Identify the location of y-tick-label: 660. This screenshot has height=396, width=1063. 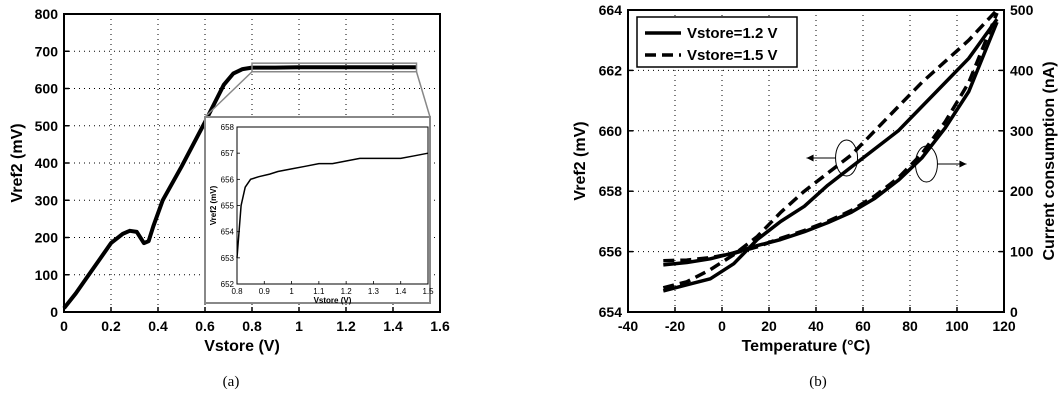
(611, 131).